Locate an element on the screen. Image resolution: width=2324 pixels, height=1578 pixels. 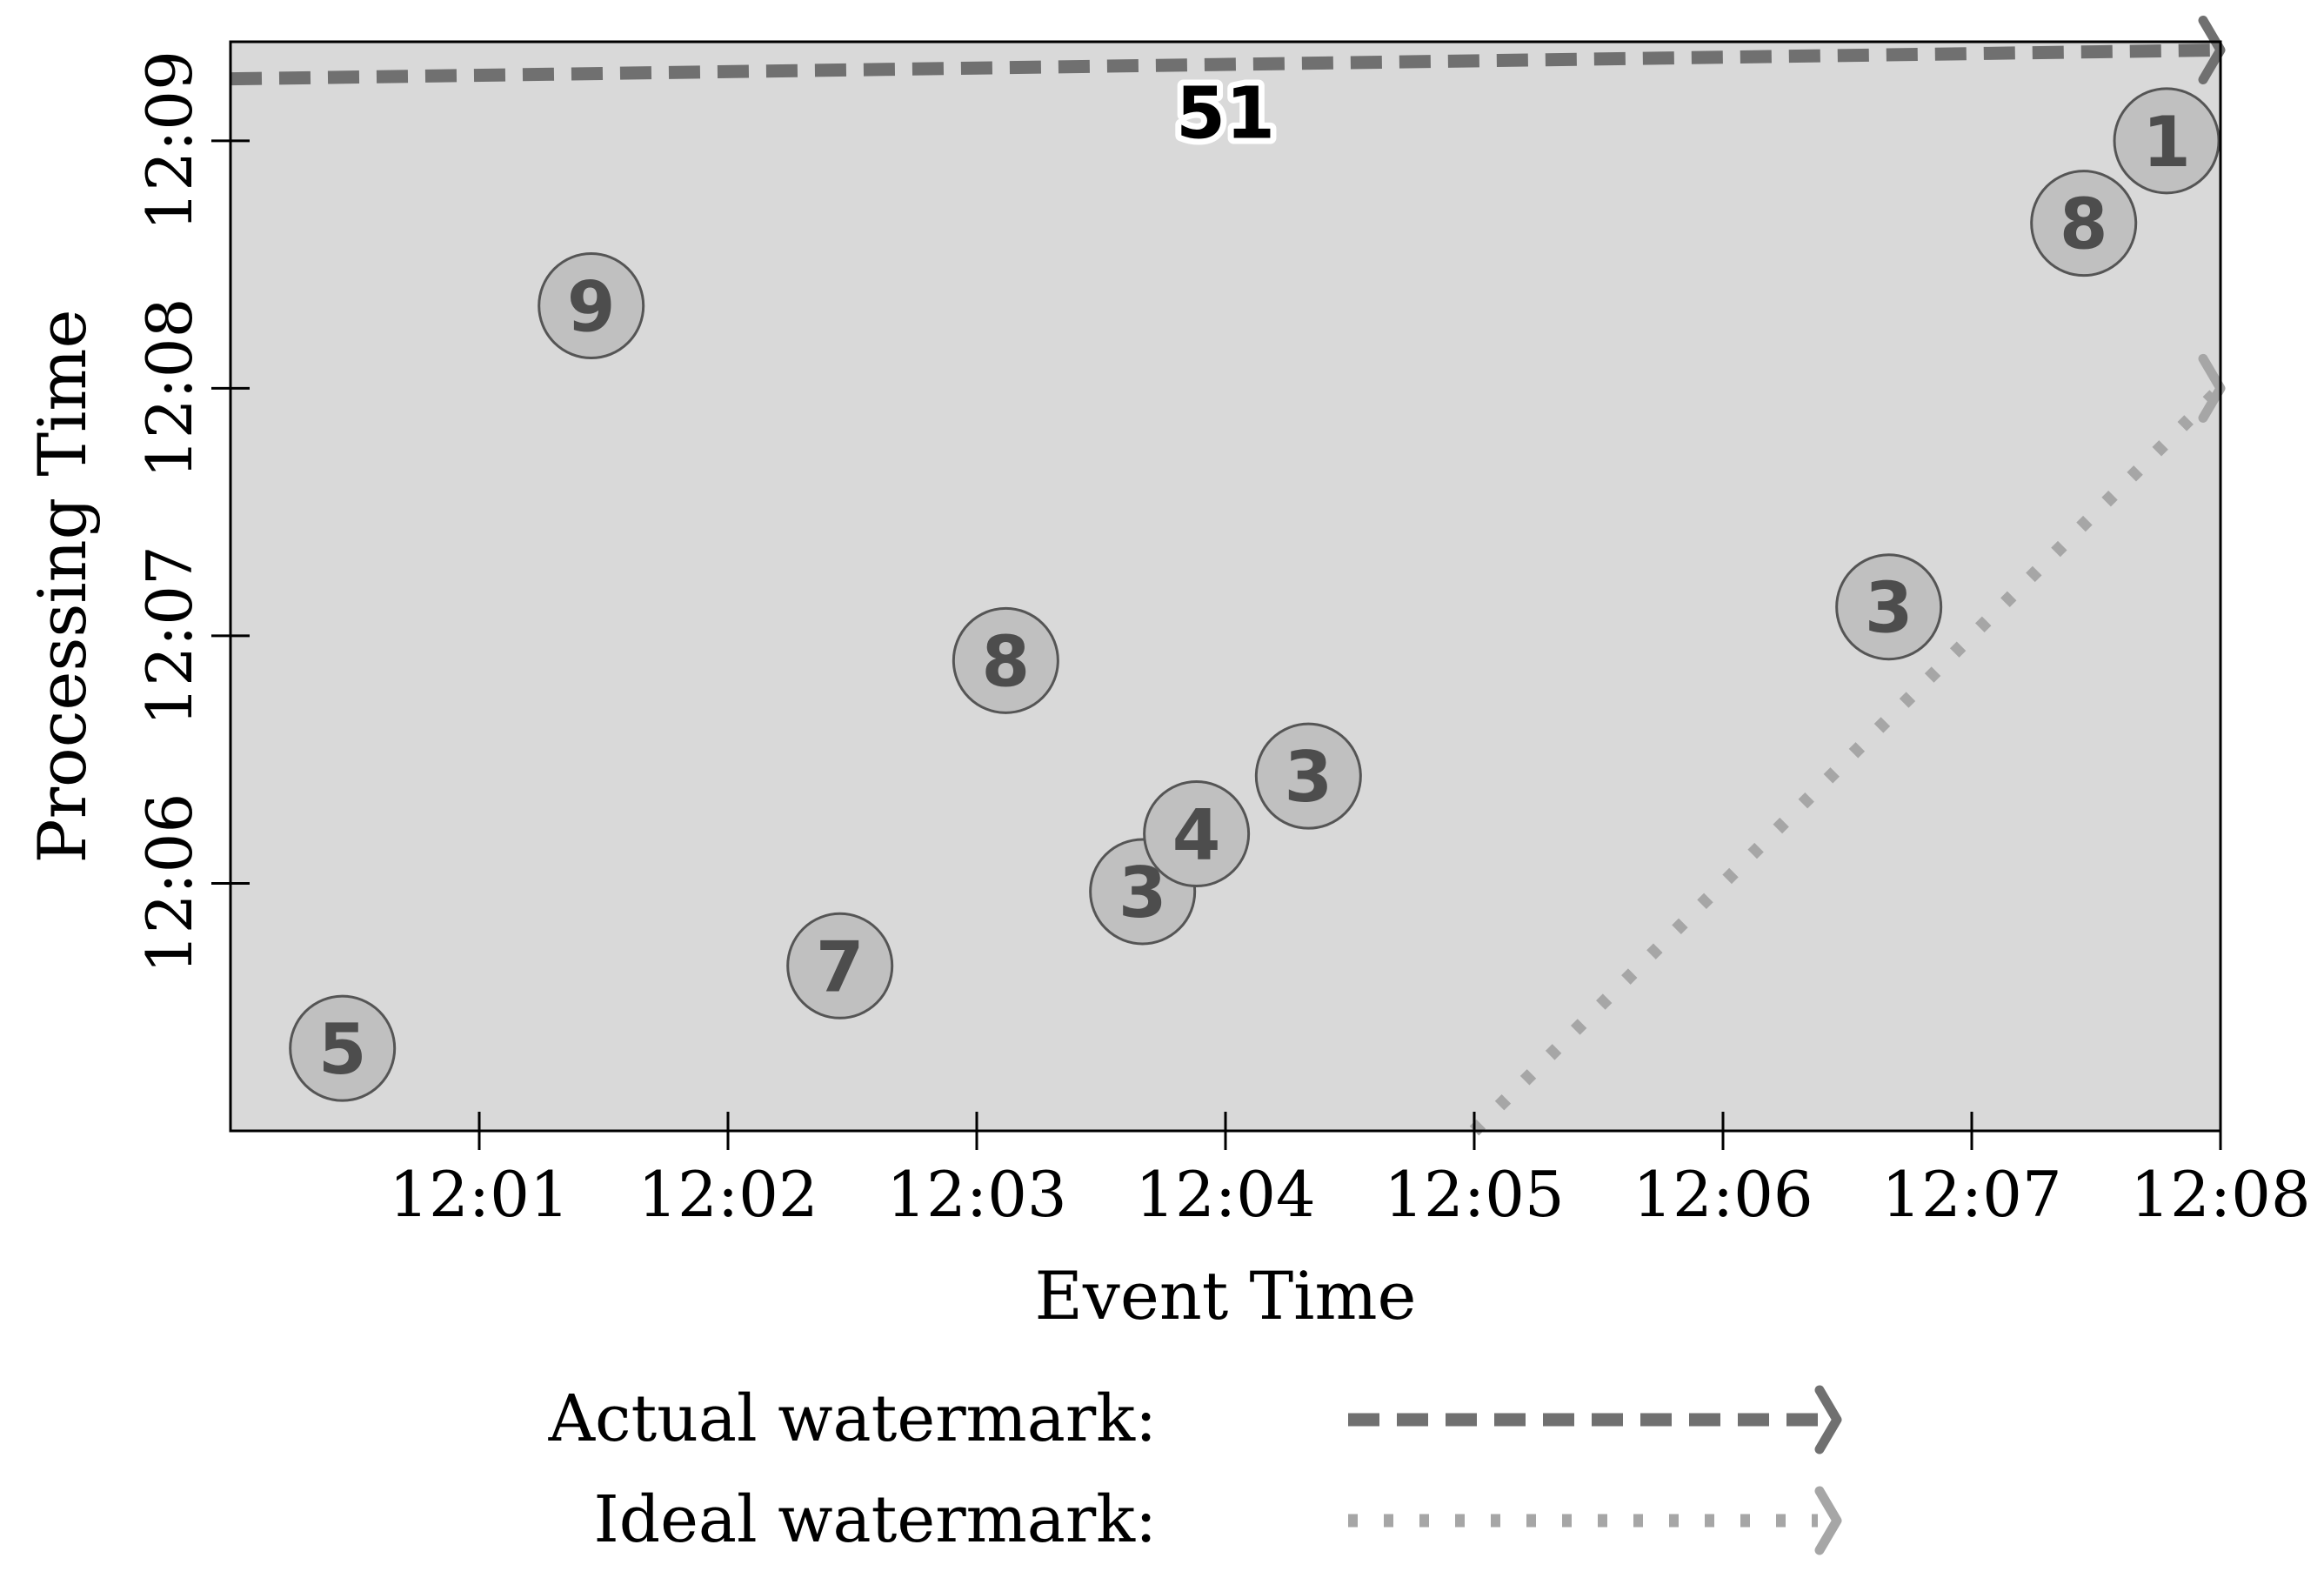
x-tick-label: 12:01 is located at coordinates (479, 1195).